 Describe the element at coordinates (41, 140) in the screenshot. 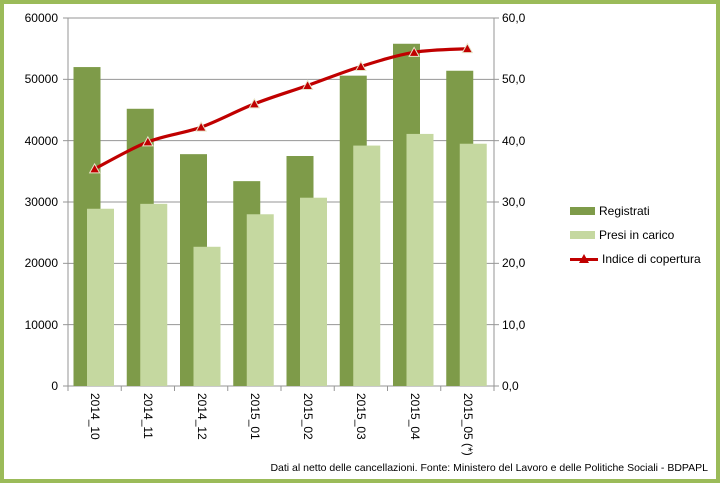

I see `left-axis-tick-label: 40000` at that location.